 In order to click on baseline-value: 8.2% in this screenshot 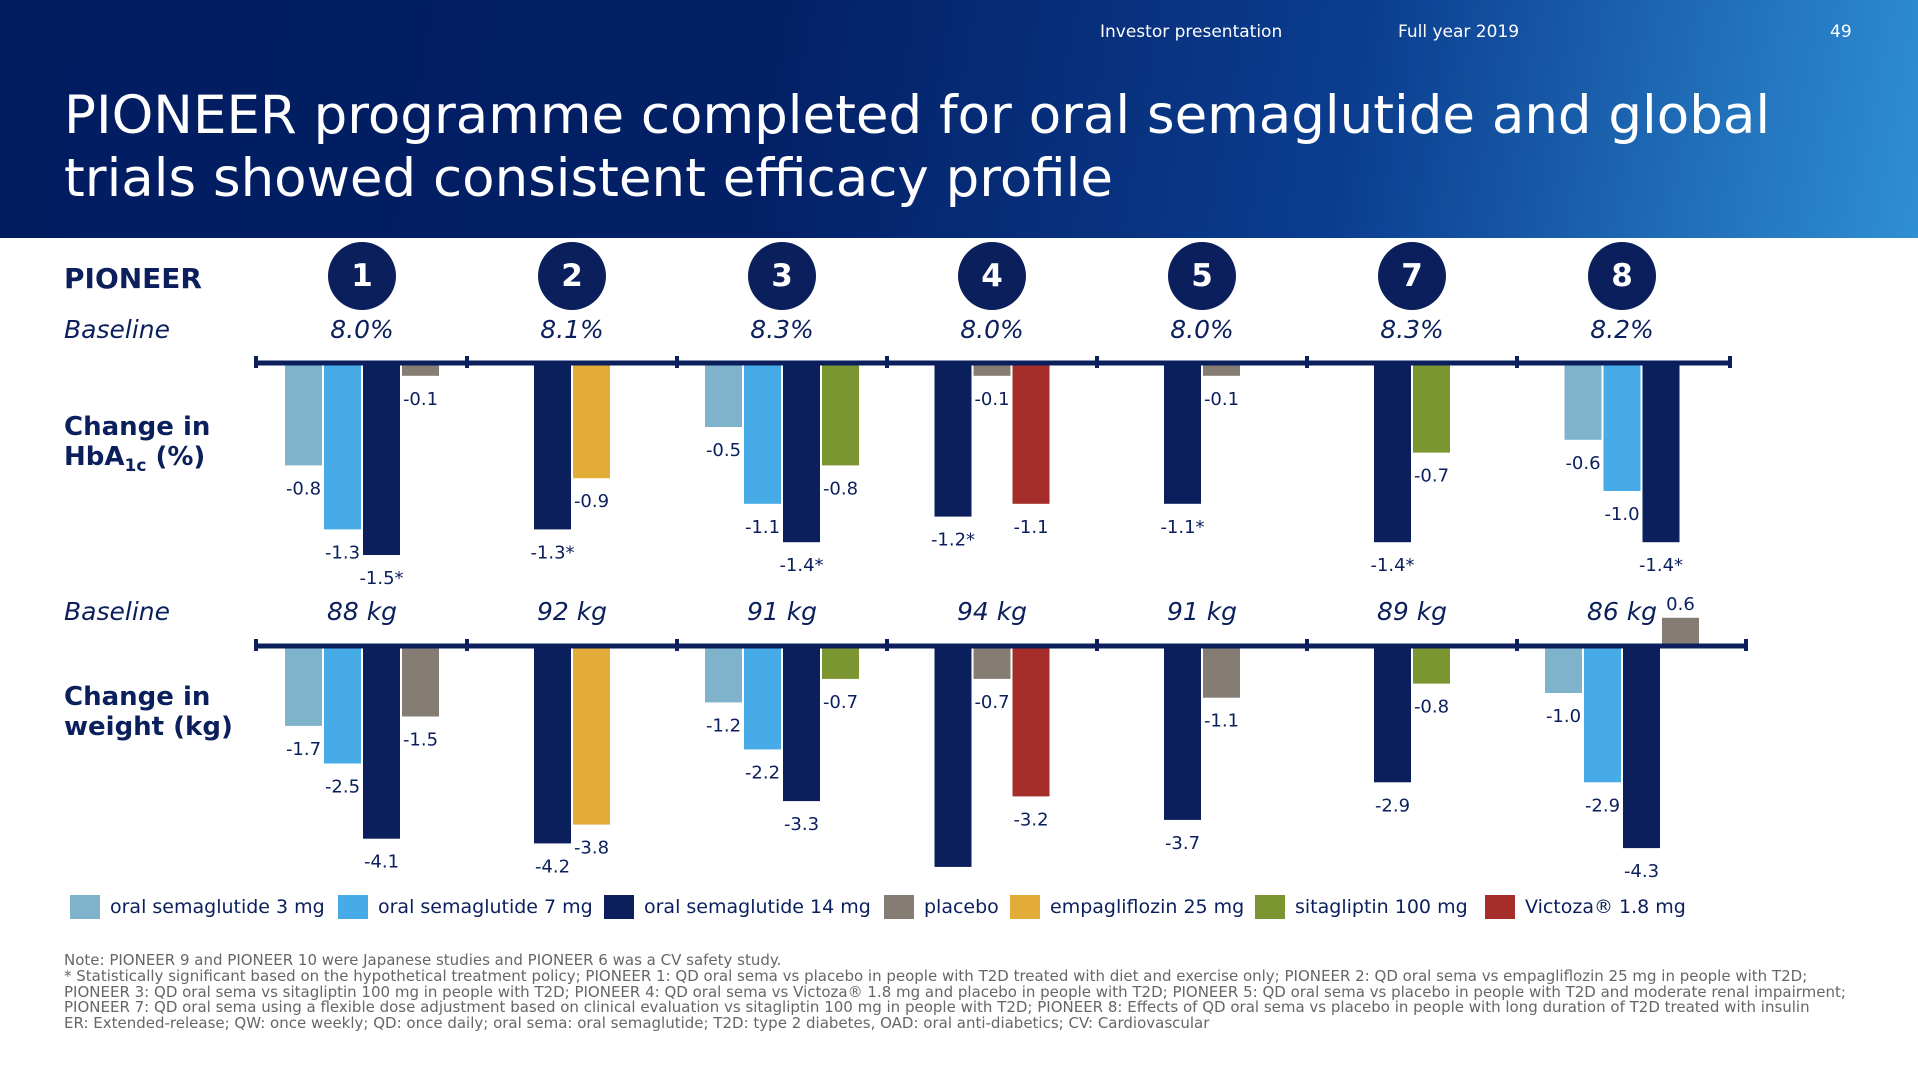, I will do `click(1622, 329)`.